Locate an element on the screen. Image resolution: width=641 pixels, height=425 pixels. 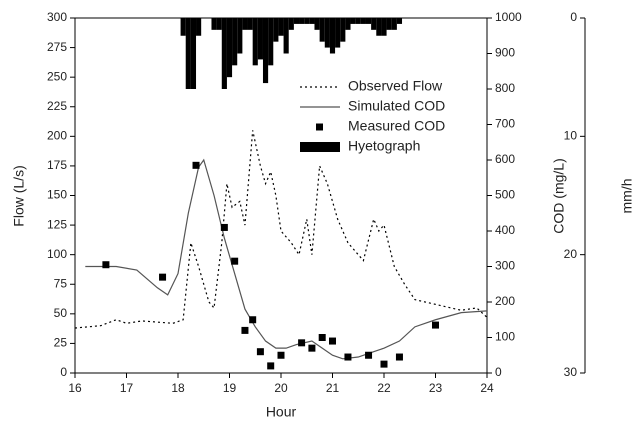
y2-axis-label: COD (mg/L) is located at coordinates (559, 195).